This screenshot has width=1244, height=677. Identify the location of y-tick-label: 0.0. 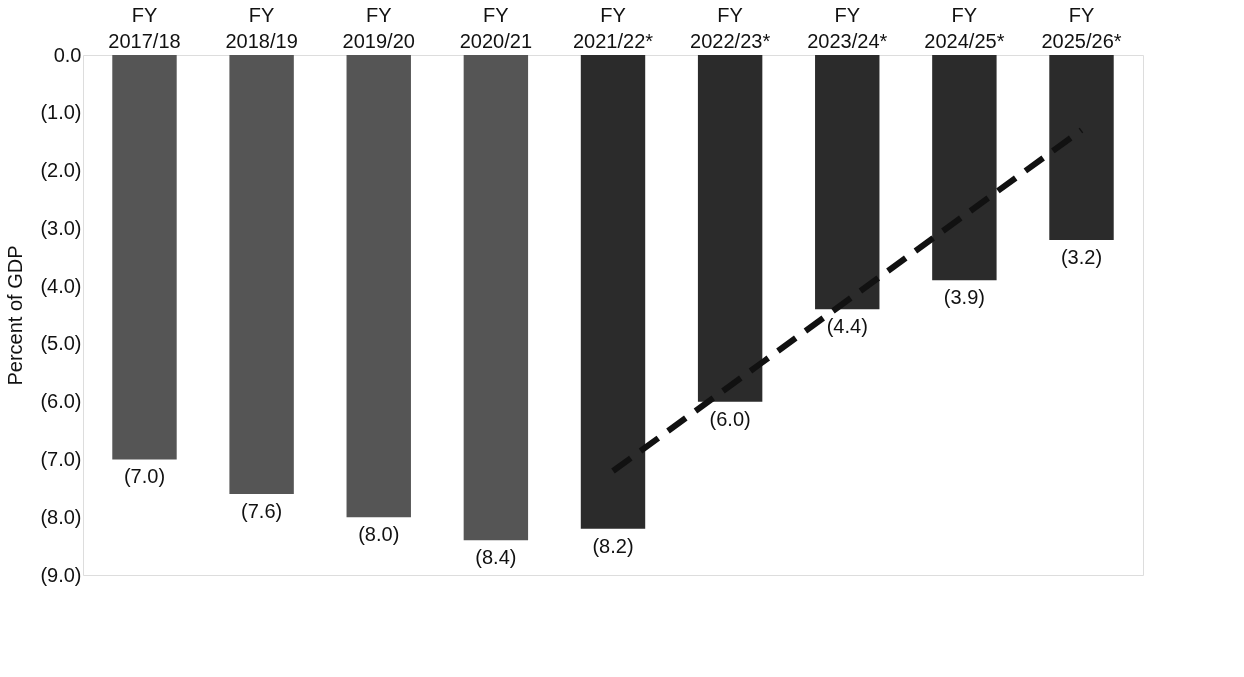
(67, 54).